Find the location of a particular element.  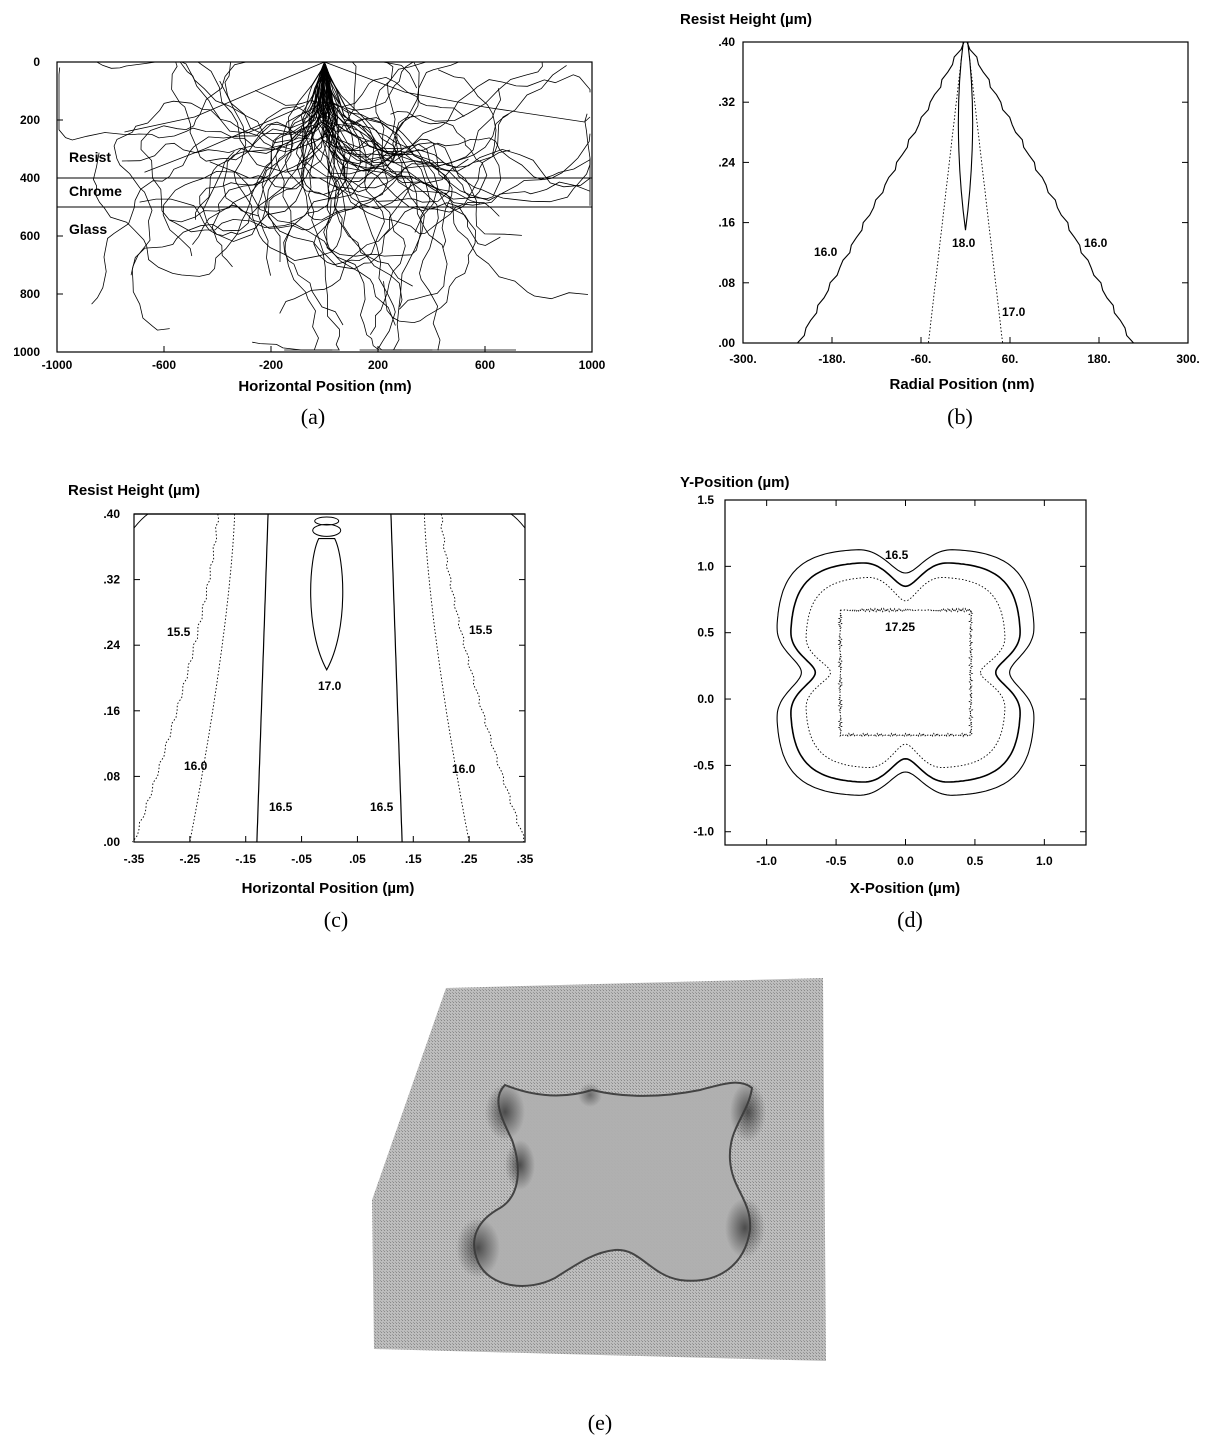

panel-c-contour-label-16-right: 16.0 is located at coordinates (464, 769).